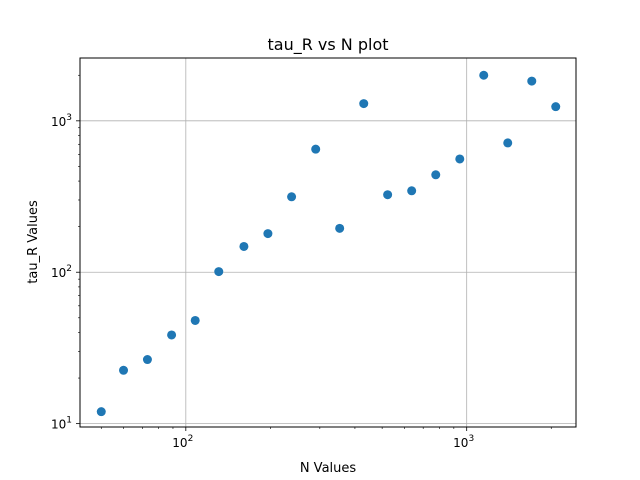 This screenshot has height=480, width=640. Describe the element at coordinates (328, 468) in the screenshot. I see `x-axis-label: N Values` at that location.